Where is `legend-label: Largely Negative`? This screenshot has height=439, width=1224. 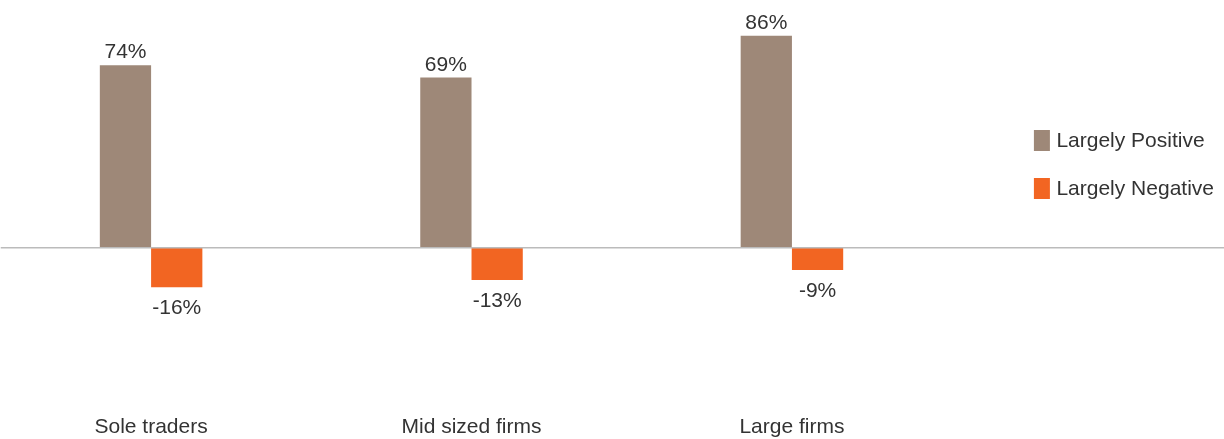
legend-label: Largely Negative is located at coordinates (1135, 187).